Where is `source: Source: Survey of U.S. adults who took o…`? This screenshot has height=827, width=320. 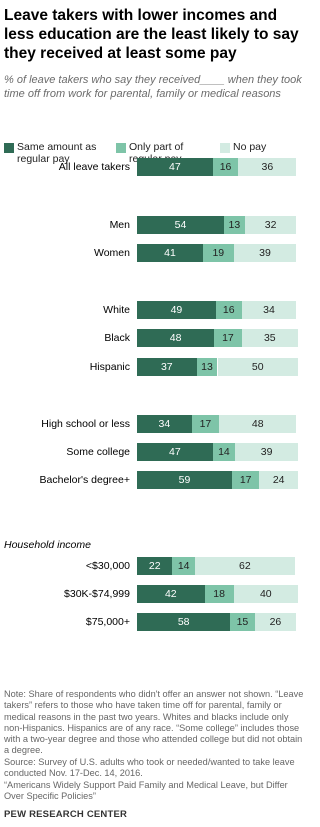 source: Source: Survey of U.S. adults who took o… is located at coordinates (149, 768).